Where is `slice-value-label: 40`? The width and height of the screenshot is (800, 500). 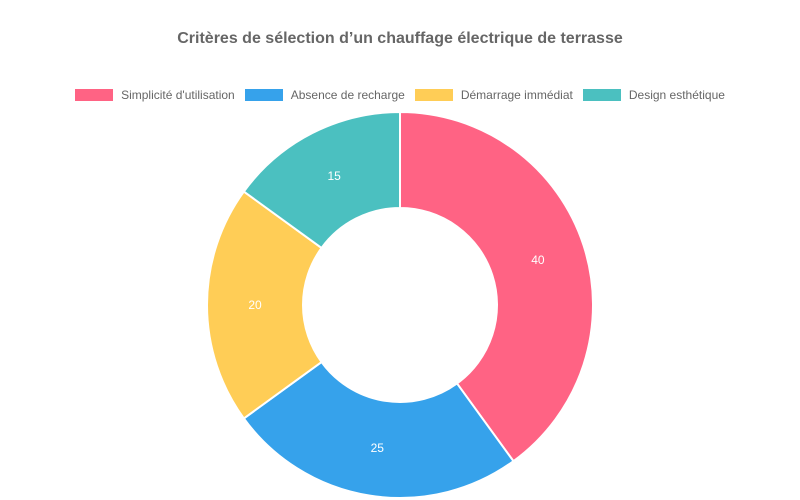 slice-value-label: 40 is located at coordinates (538, 260).